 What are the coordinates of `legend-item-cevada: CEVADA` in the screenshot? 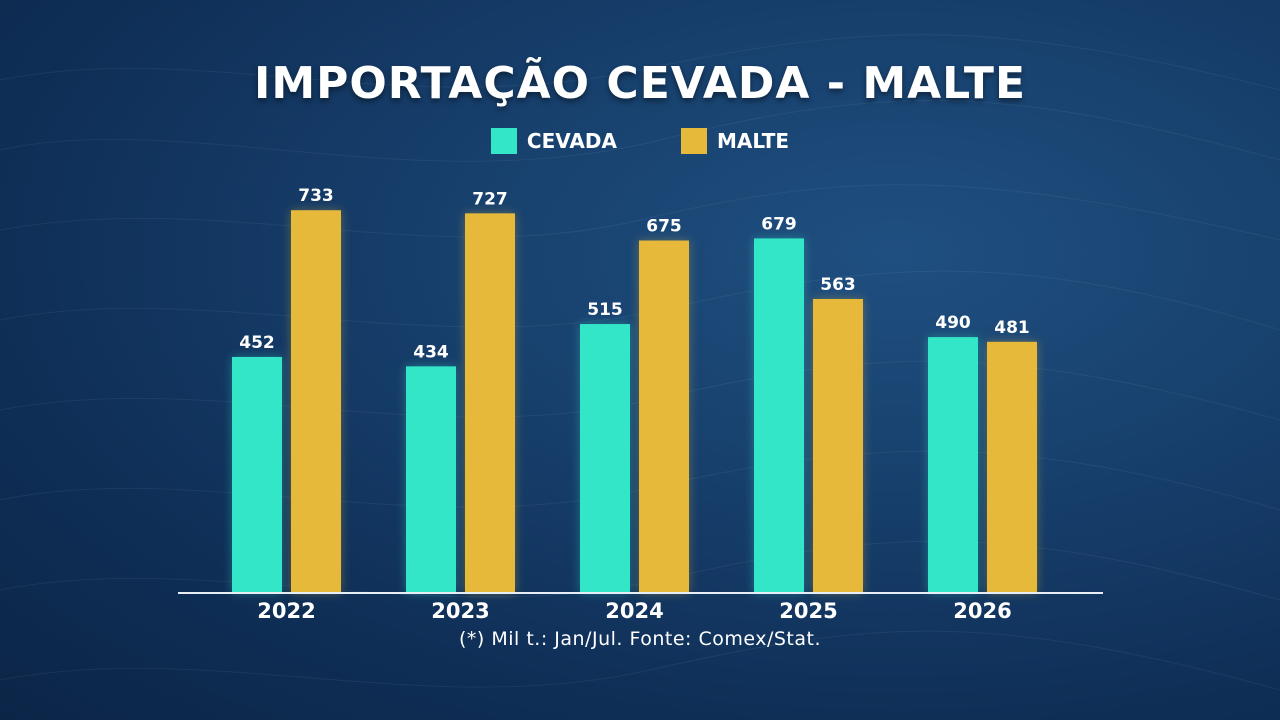 It's located at (553, 141).